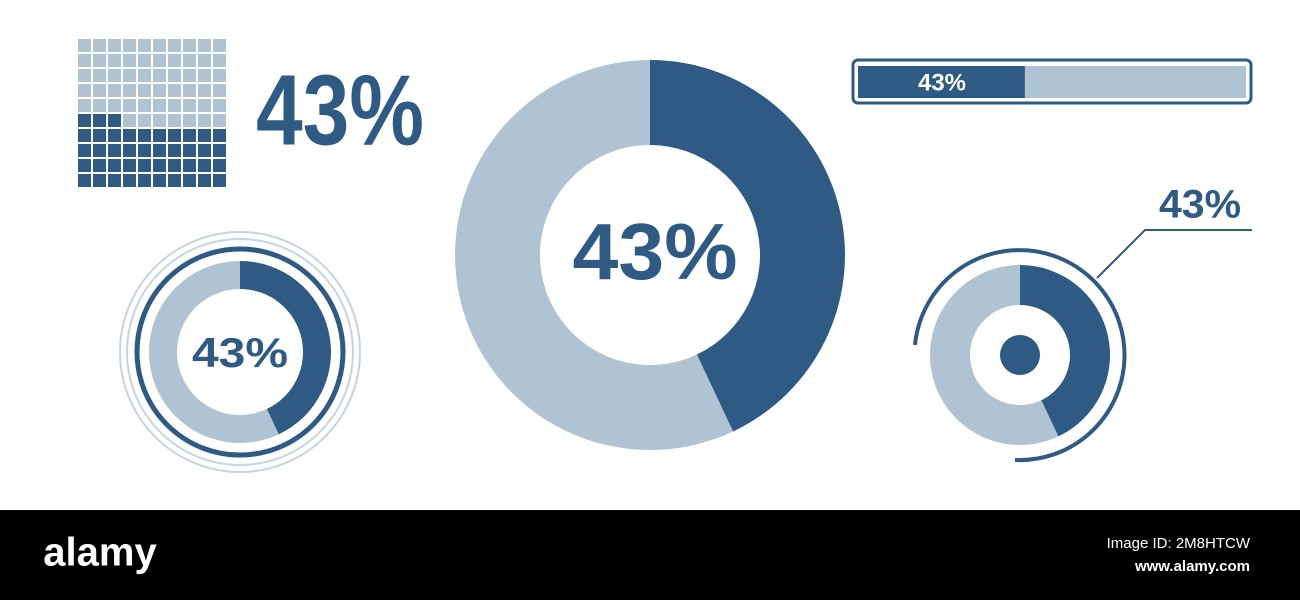 Image resolution: width=1300 pixels, height=605 pixels. I want to click on gauge-arc, so click(1020, 355).